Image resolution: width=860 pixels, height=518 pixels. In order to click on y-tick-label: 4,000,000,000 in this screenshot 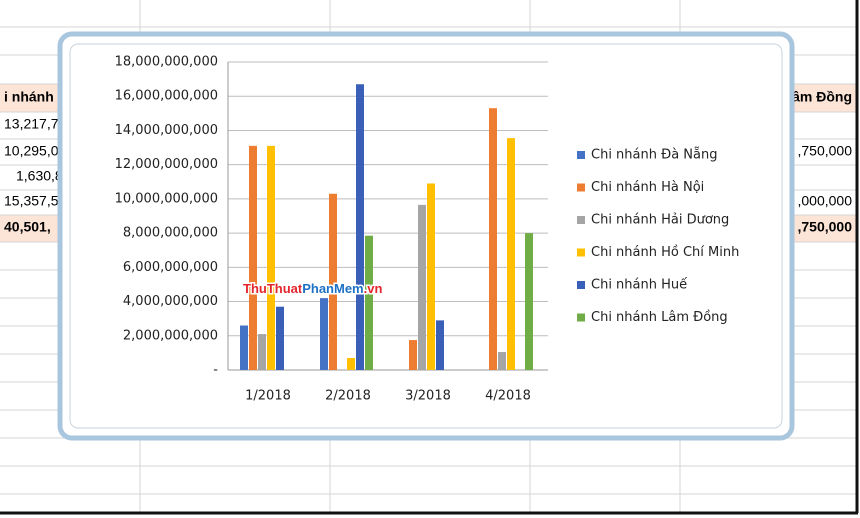, I will do `click(170, 301)`.